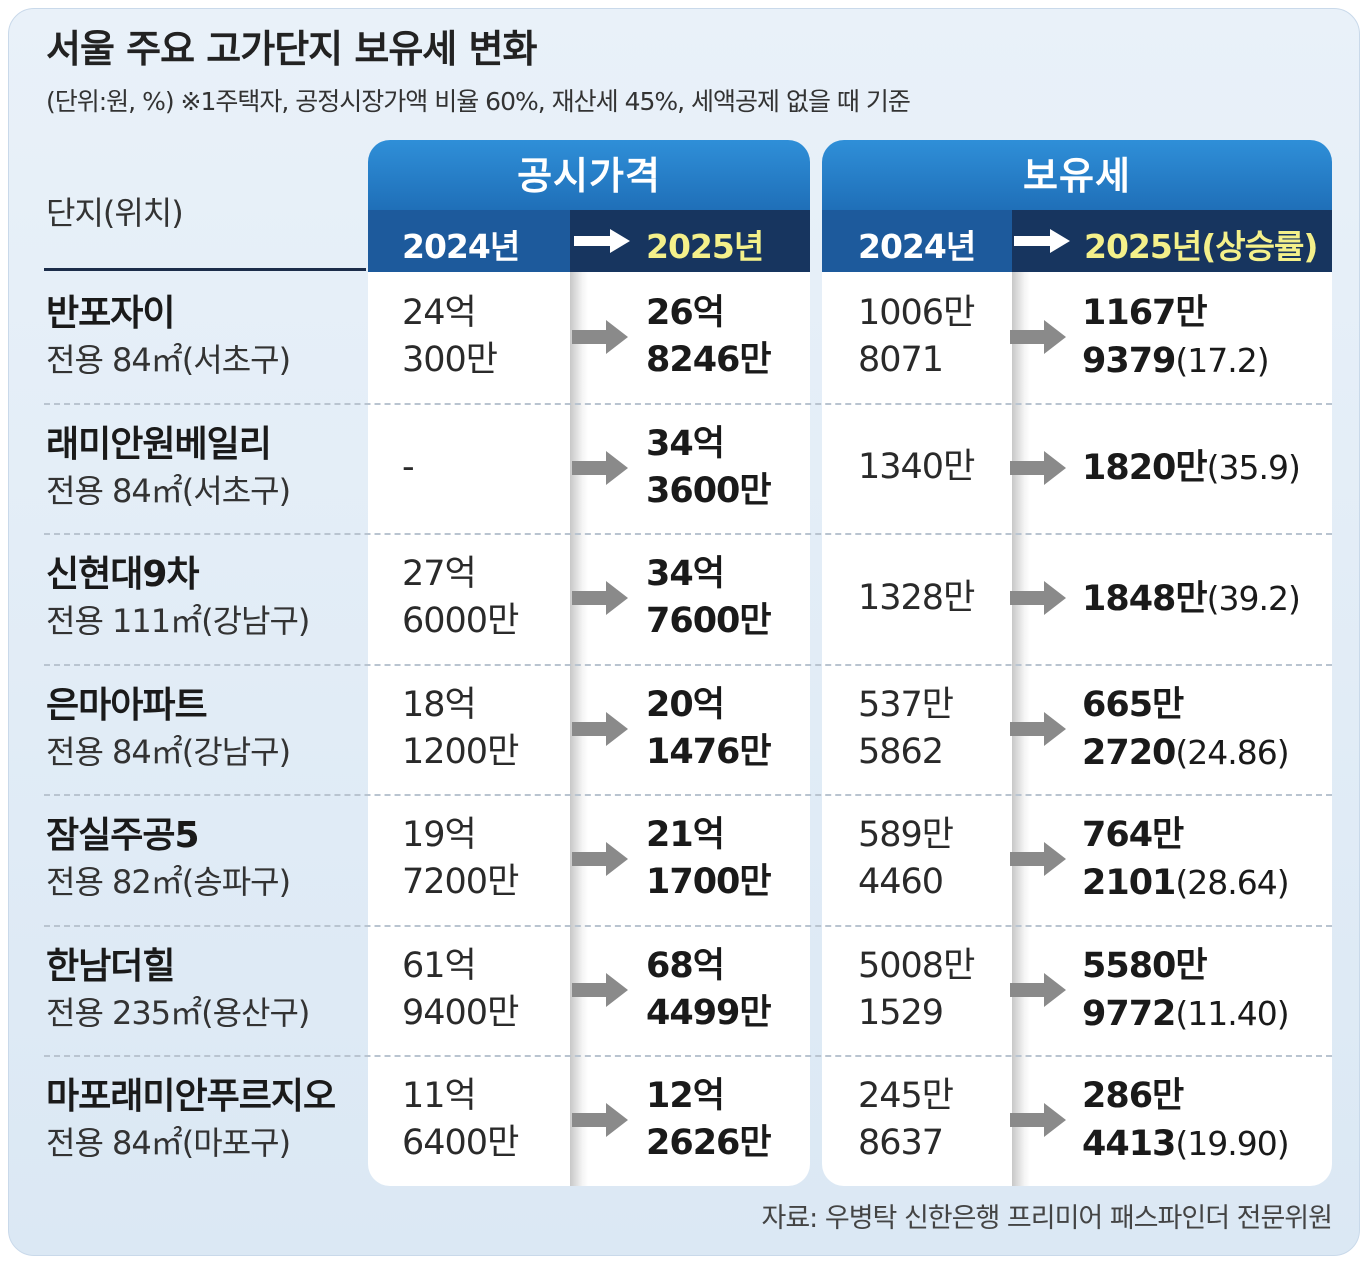  I want to click on tax-2025-cell: 1167만 9379(17.2), so click(1176, 337).